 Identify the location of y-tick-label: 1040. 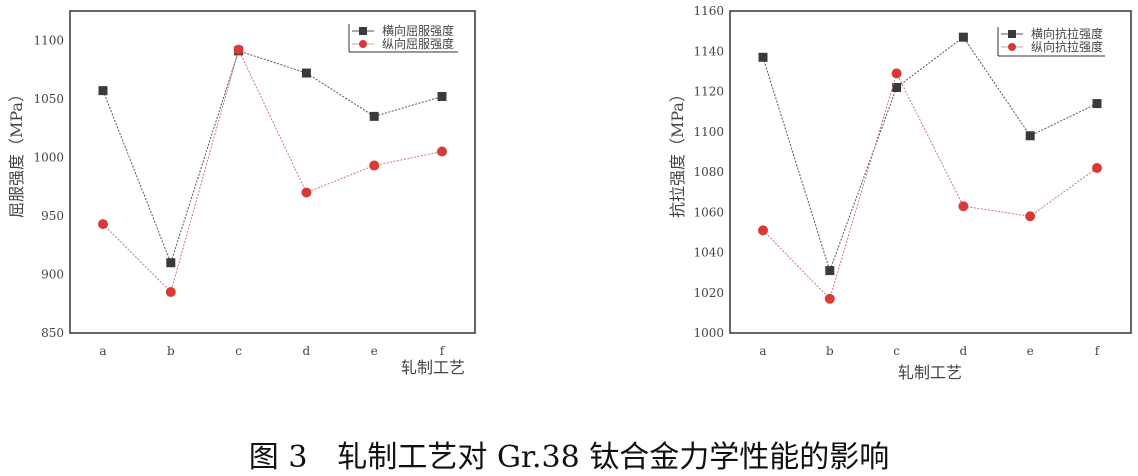
(708, 253).